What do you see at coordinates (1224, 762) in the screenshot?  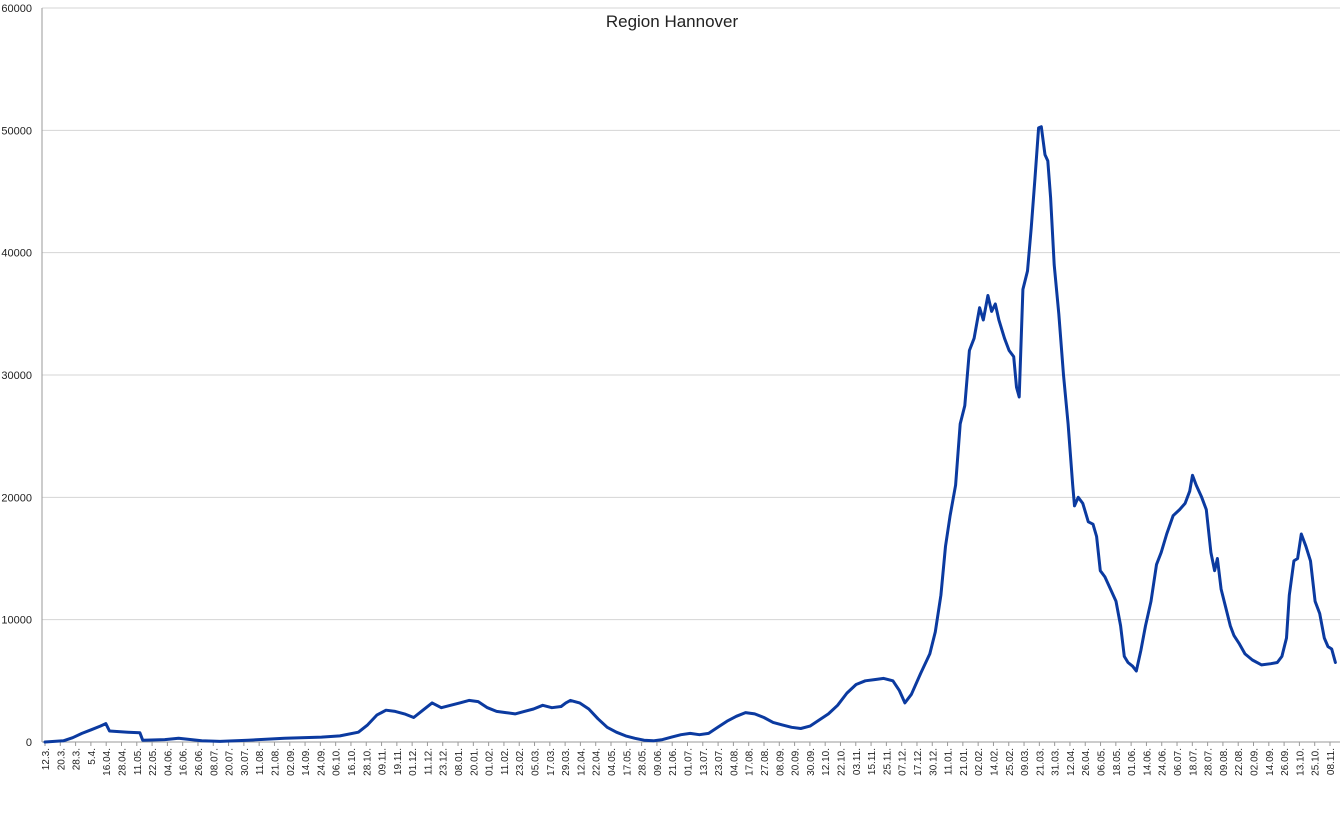 I see `x-tick-label: 09.08.` at bounding box center [1224, 762].